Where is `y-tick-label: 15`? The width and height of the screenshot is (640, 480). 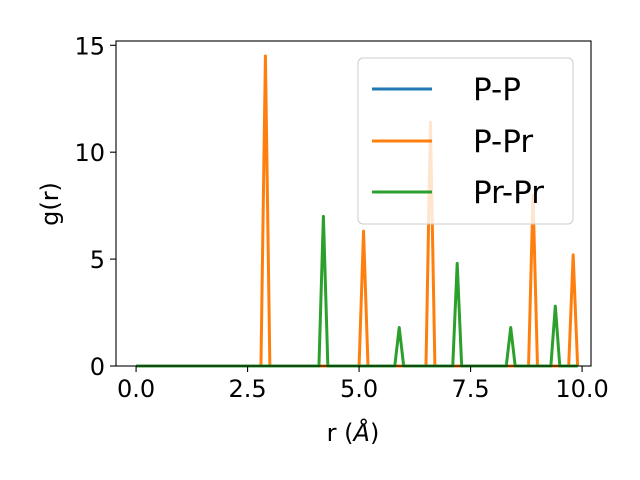 y-tick-label: 15 is located at coordinates (89, 46).